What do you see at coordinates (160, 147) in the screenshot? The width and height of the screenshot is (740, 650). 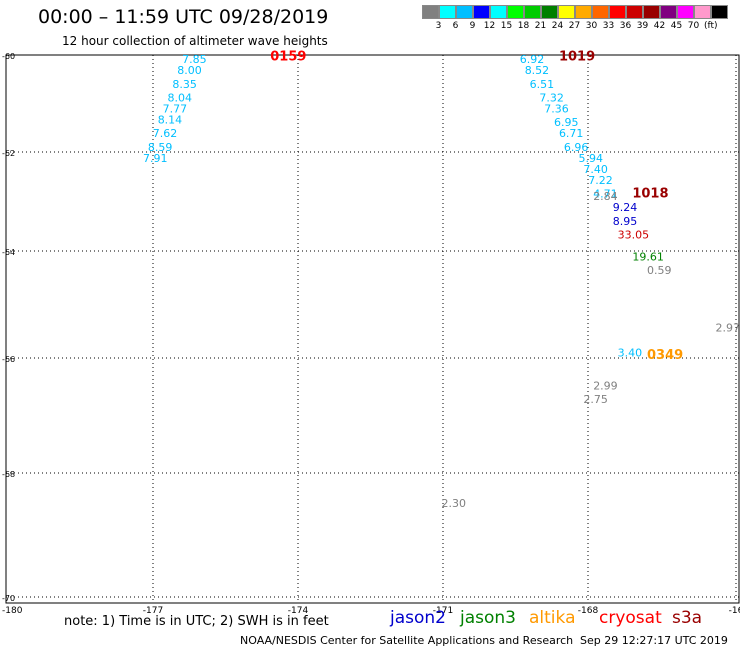 I see `wave-height-label: 8.59` at bounding box center [160, 147].